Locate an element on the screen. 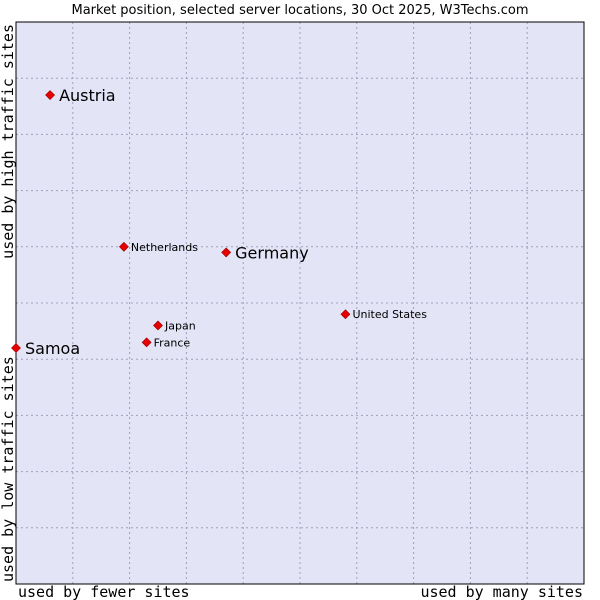 Image resolution: width=600 pixels, height=600 pixels. point-label: Japan is located at coordinates (180, 325).